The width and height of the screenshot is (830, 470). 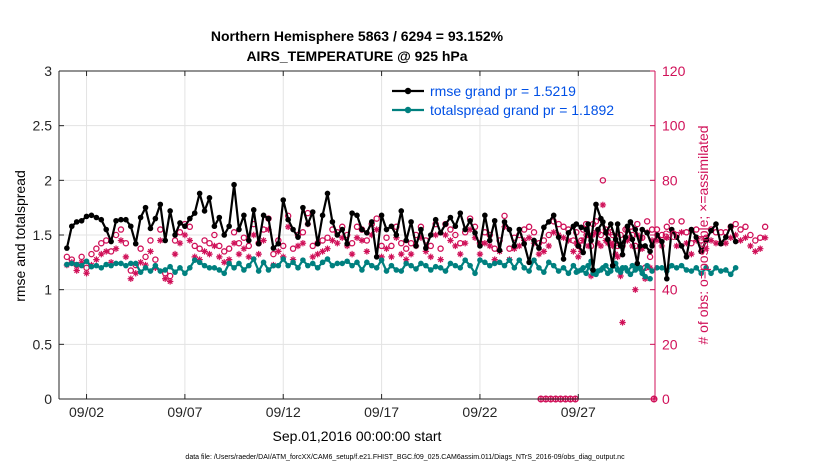 I want to click on y-tick-label-right: 20, so click(x=670, y=344).